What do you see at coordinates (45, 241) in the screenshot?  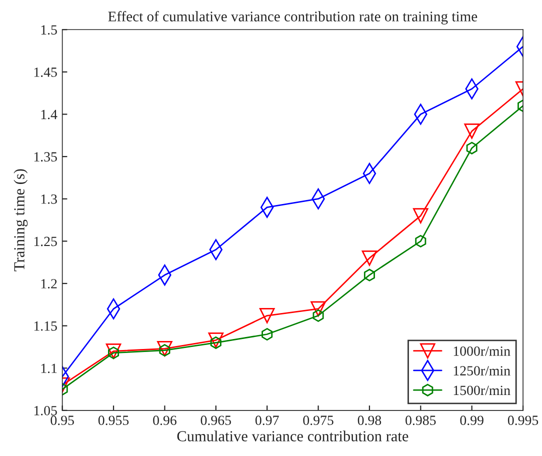 I see `y-tick-label: 1.25` at bounding box center [45, 241].